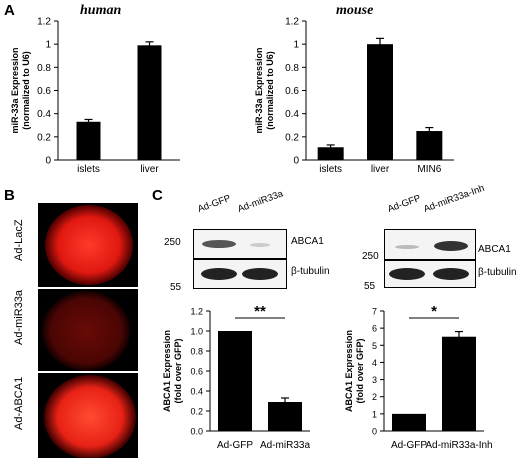 The image size is (520, 469). Describe the element at coordinates (434, 311) in the screenshot. I see `significance-marker: *` at that location.